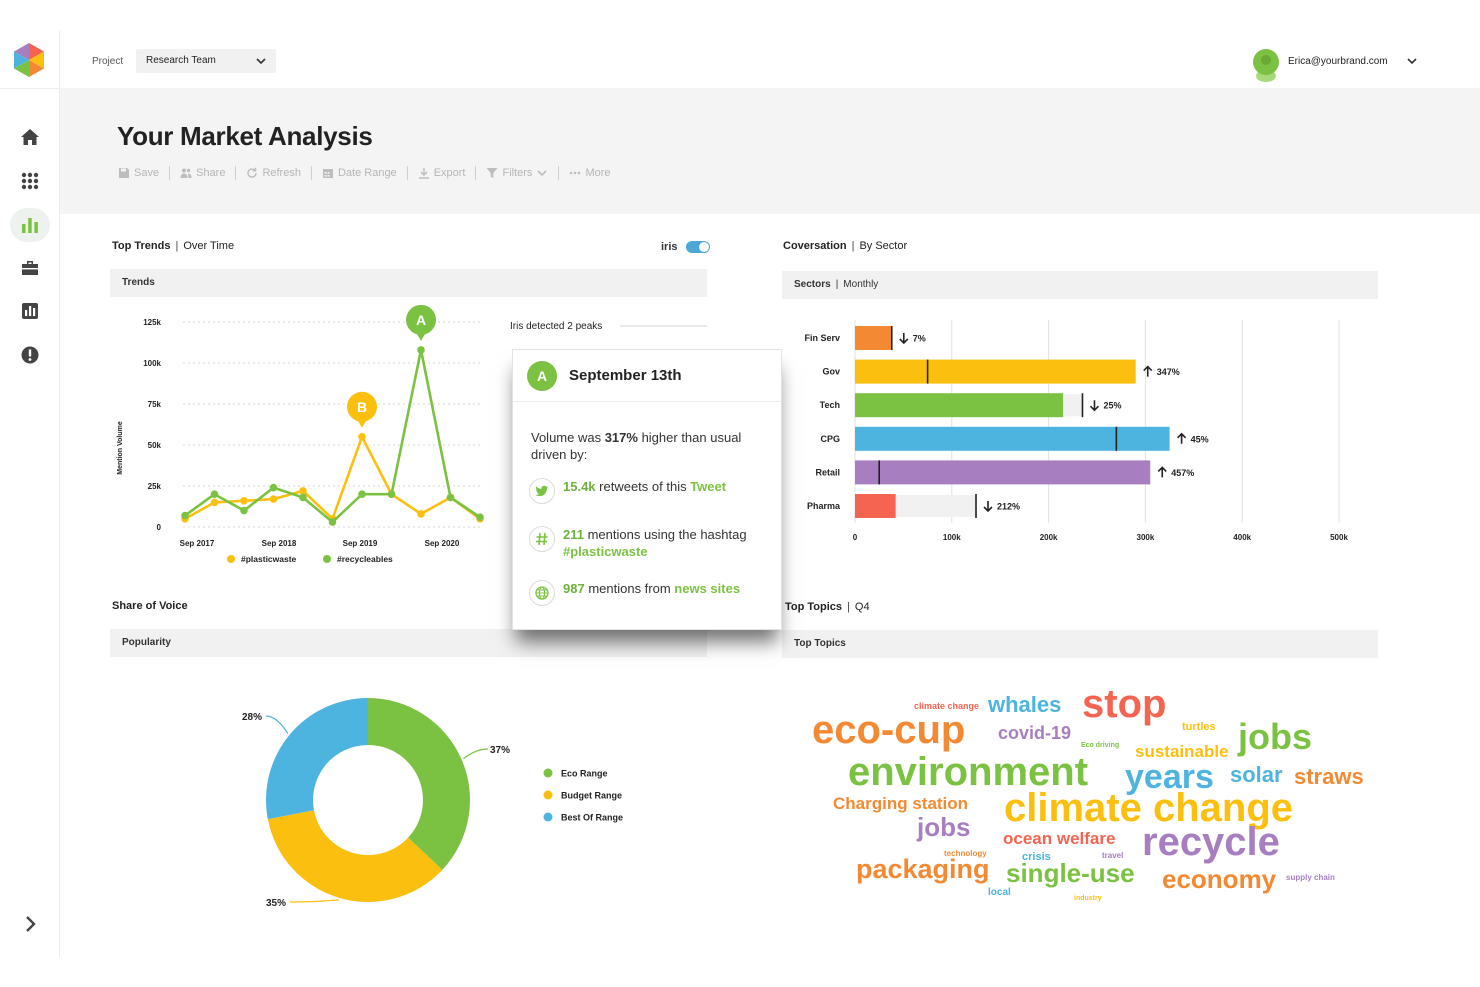 Image resolution: width=1480 pixels, height=987 pixels. What do you see at coordinates (1124, 704) in the screenshot?
I see `topic-word: stop` at bounding box center [1124, 704].